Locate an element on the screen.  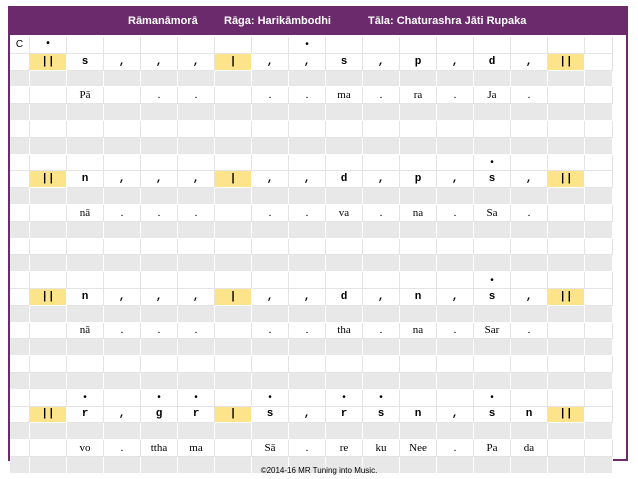
swara-cell: | is located at coordinates (233, 180).